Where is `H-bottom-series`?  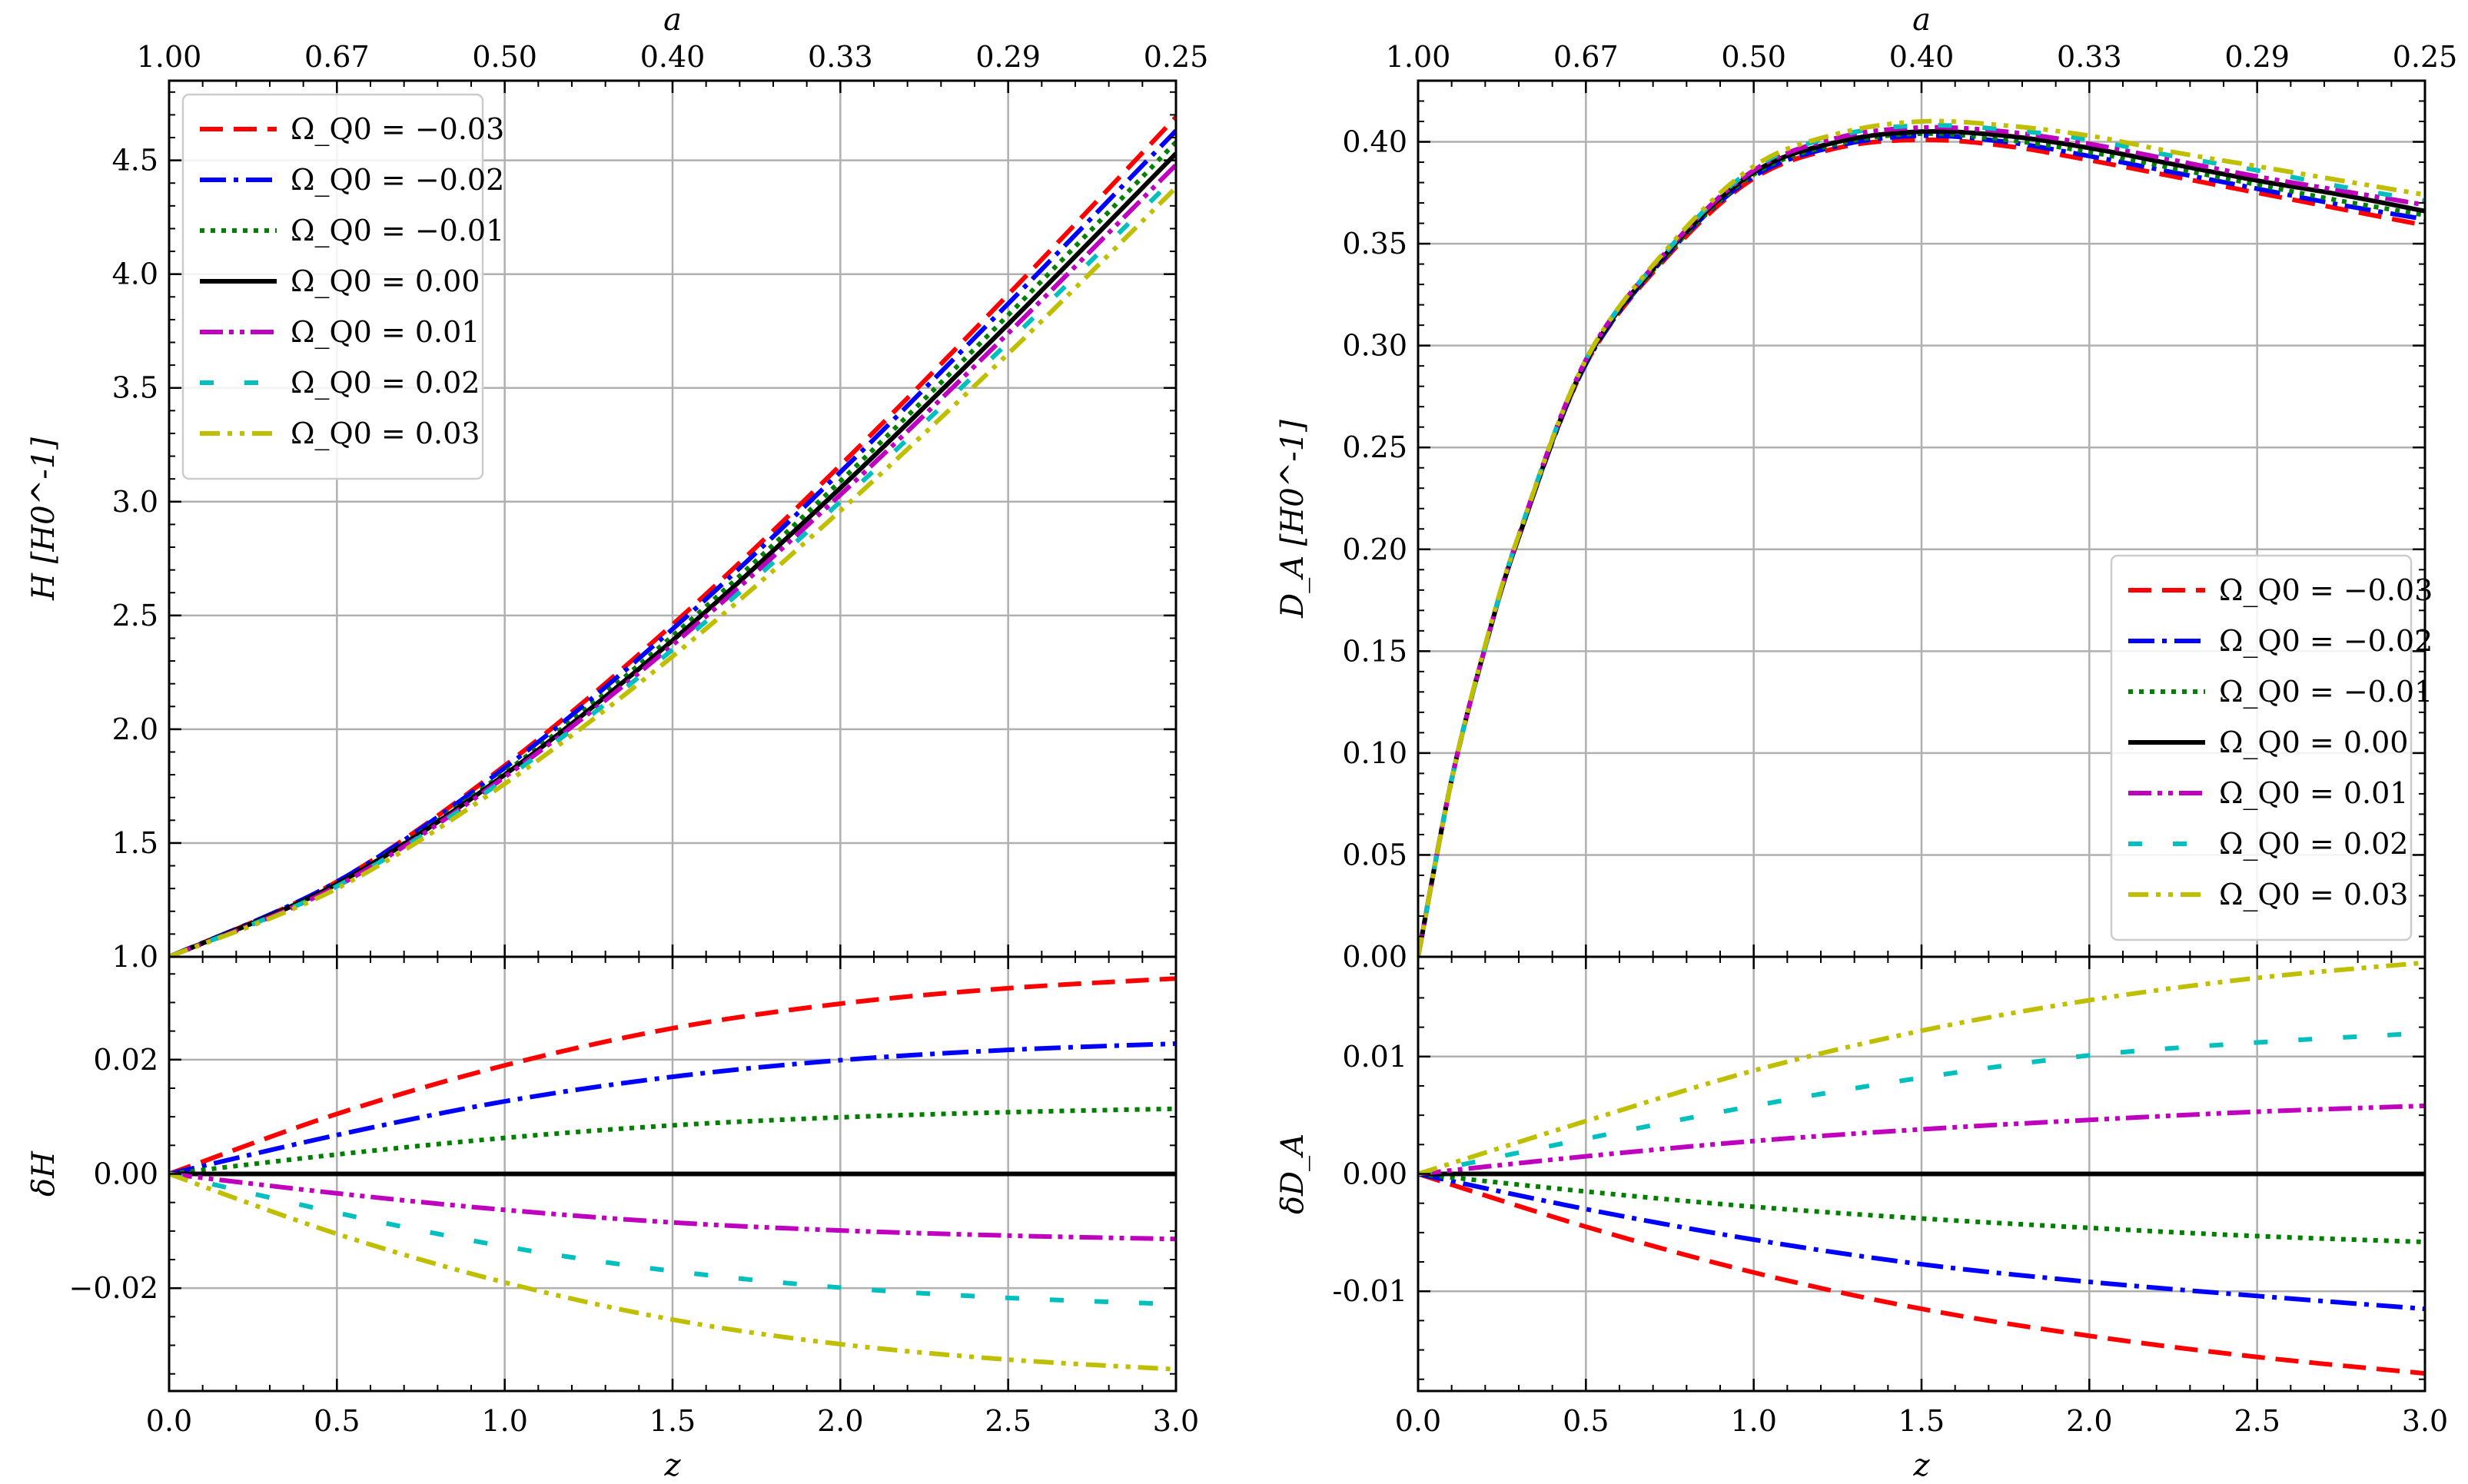
H-bottom-series is located at coordinates (673, 1174).